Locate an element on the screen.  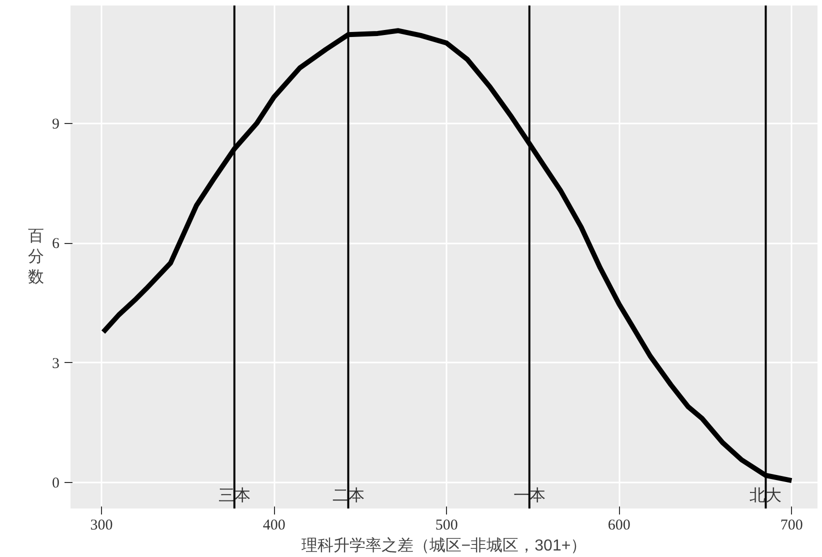
y-tick-label: 9 is located at coordinates (56, 124).